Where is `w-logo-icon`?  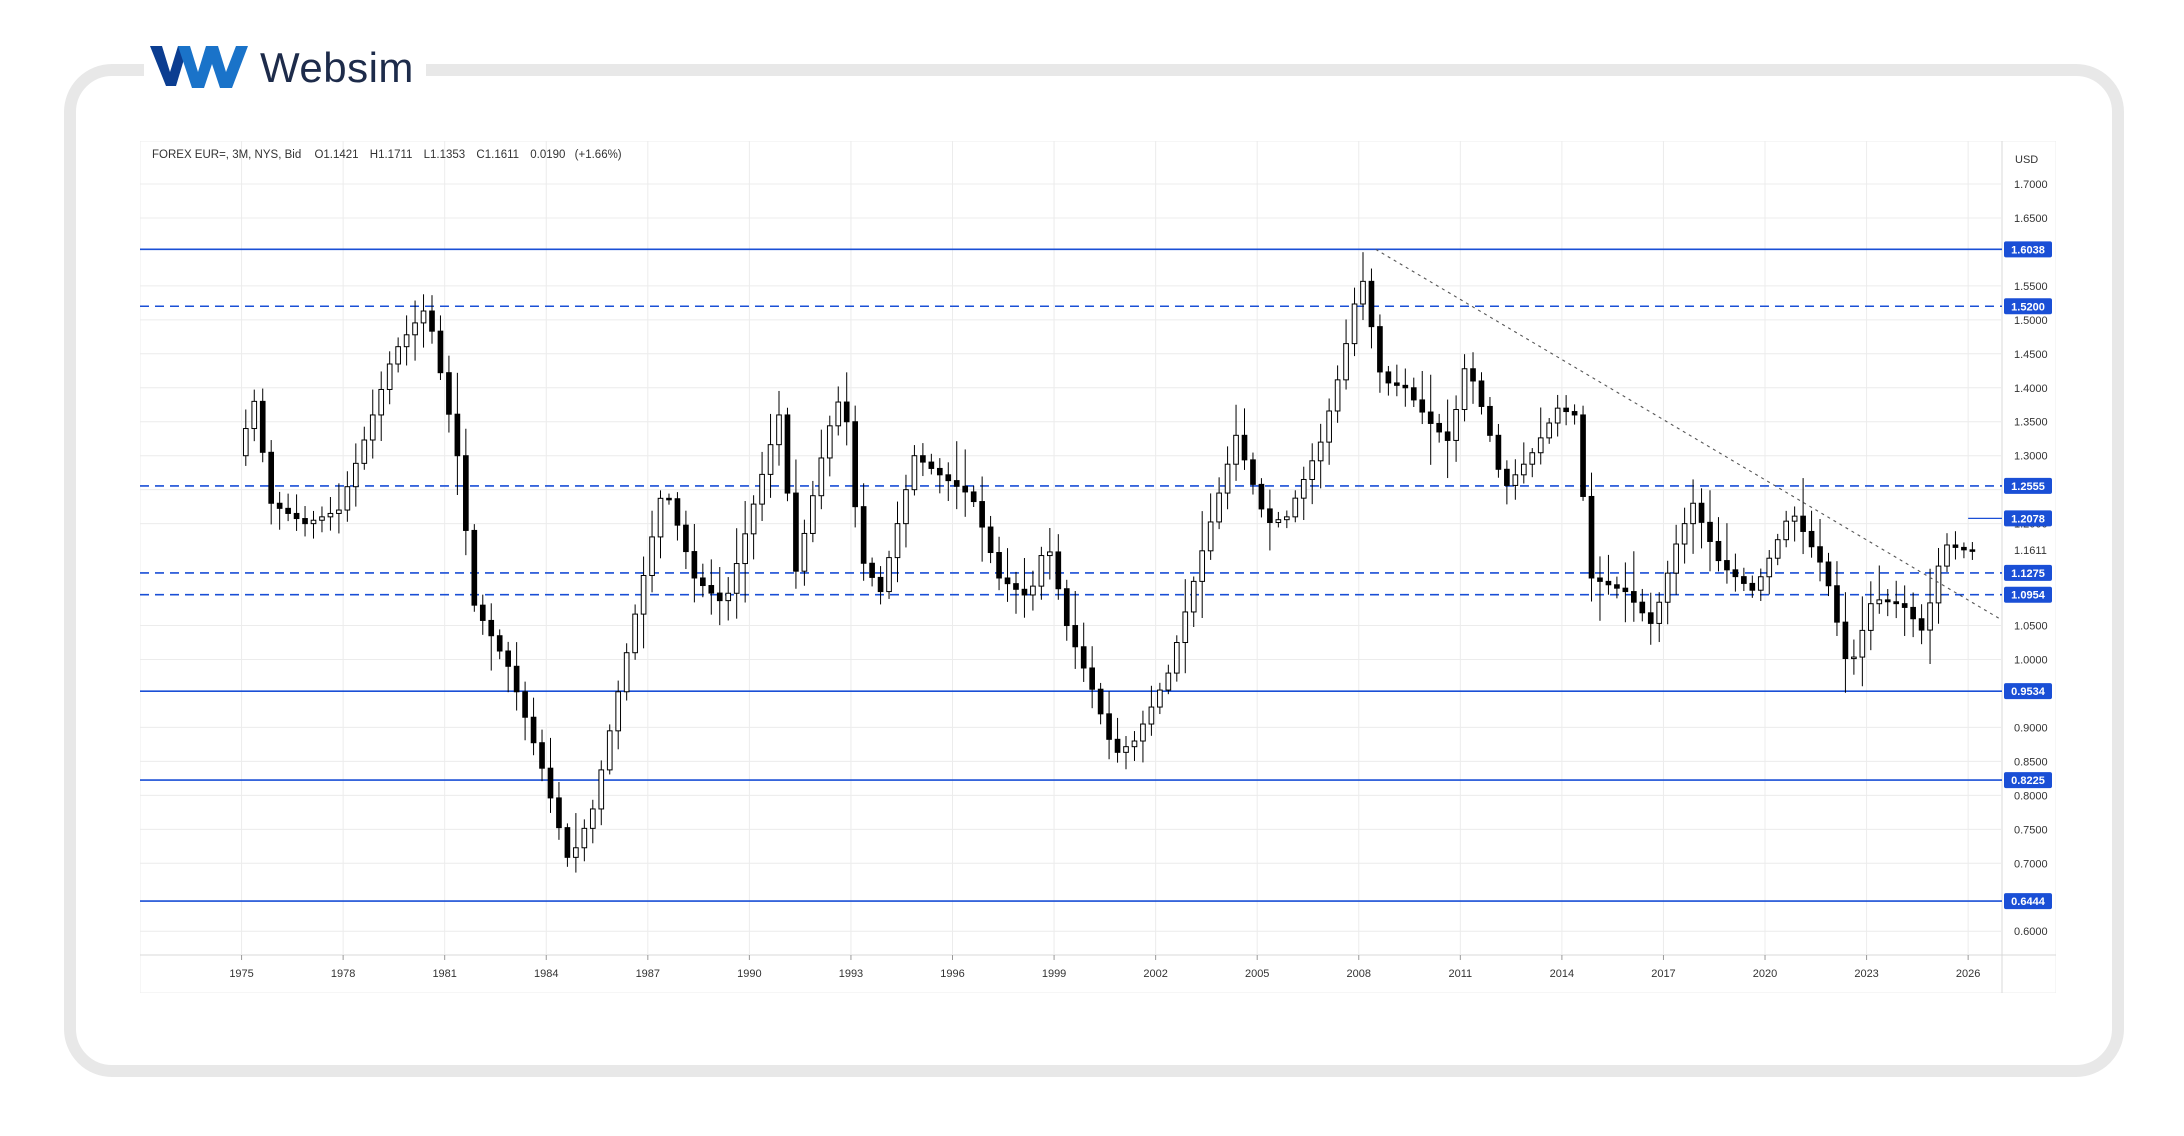
w-logo-icon is located at coordinates (199, 67).